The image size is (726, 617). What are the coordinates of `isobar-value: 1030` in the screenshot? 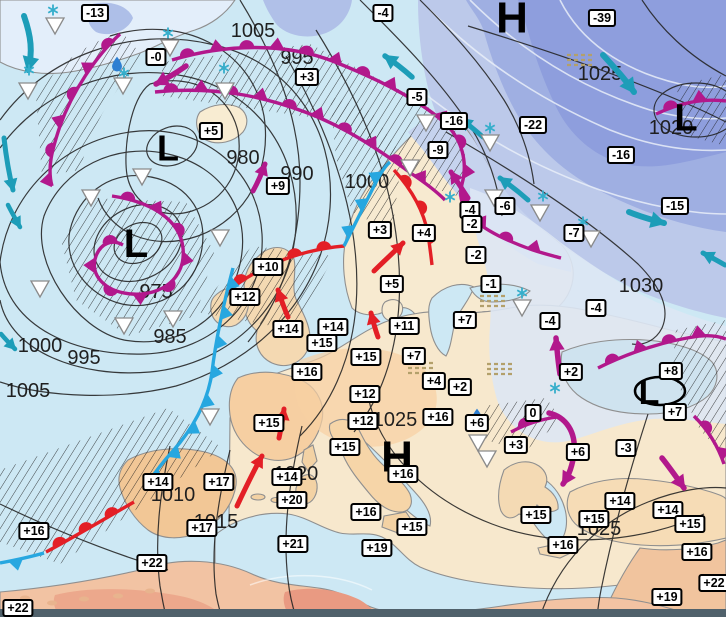 It's located at (641, 286).